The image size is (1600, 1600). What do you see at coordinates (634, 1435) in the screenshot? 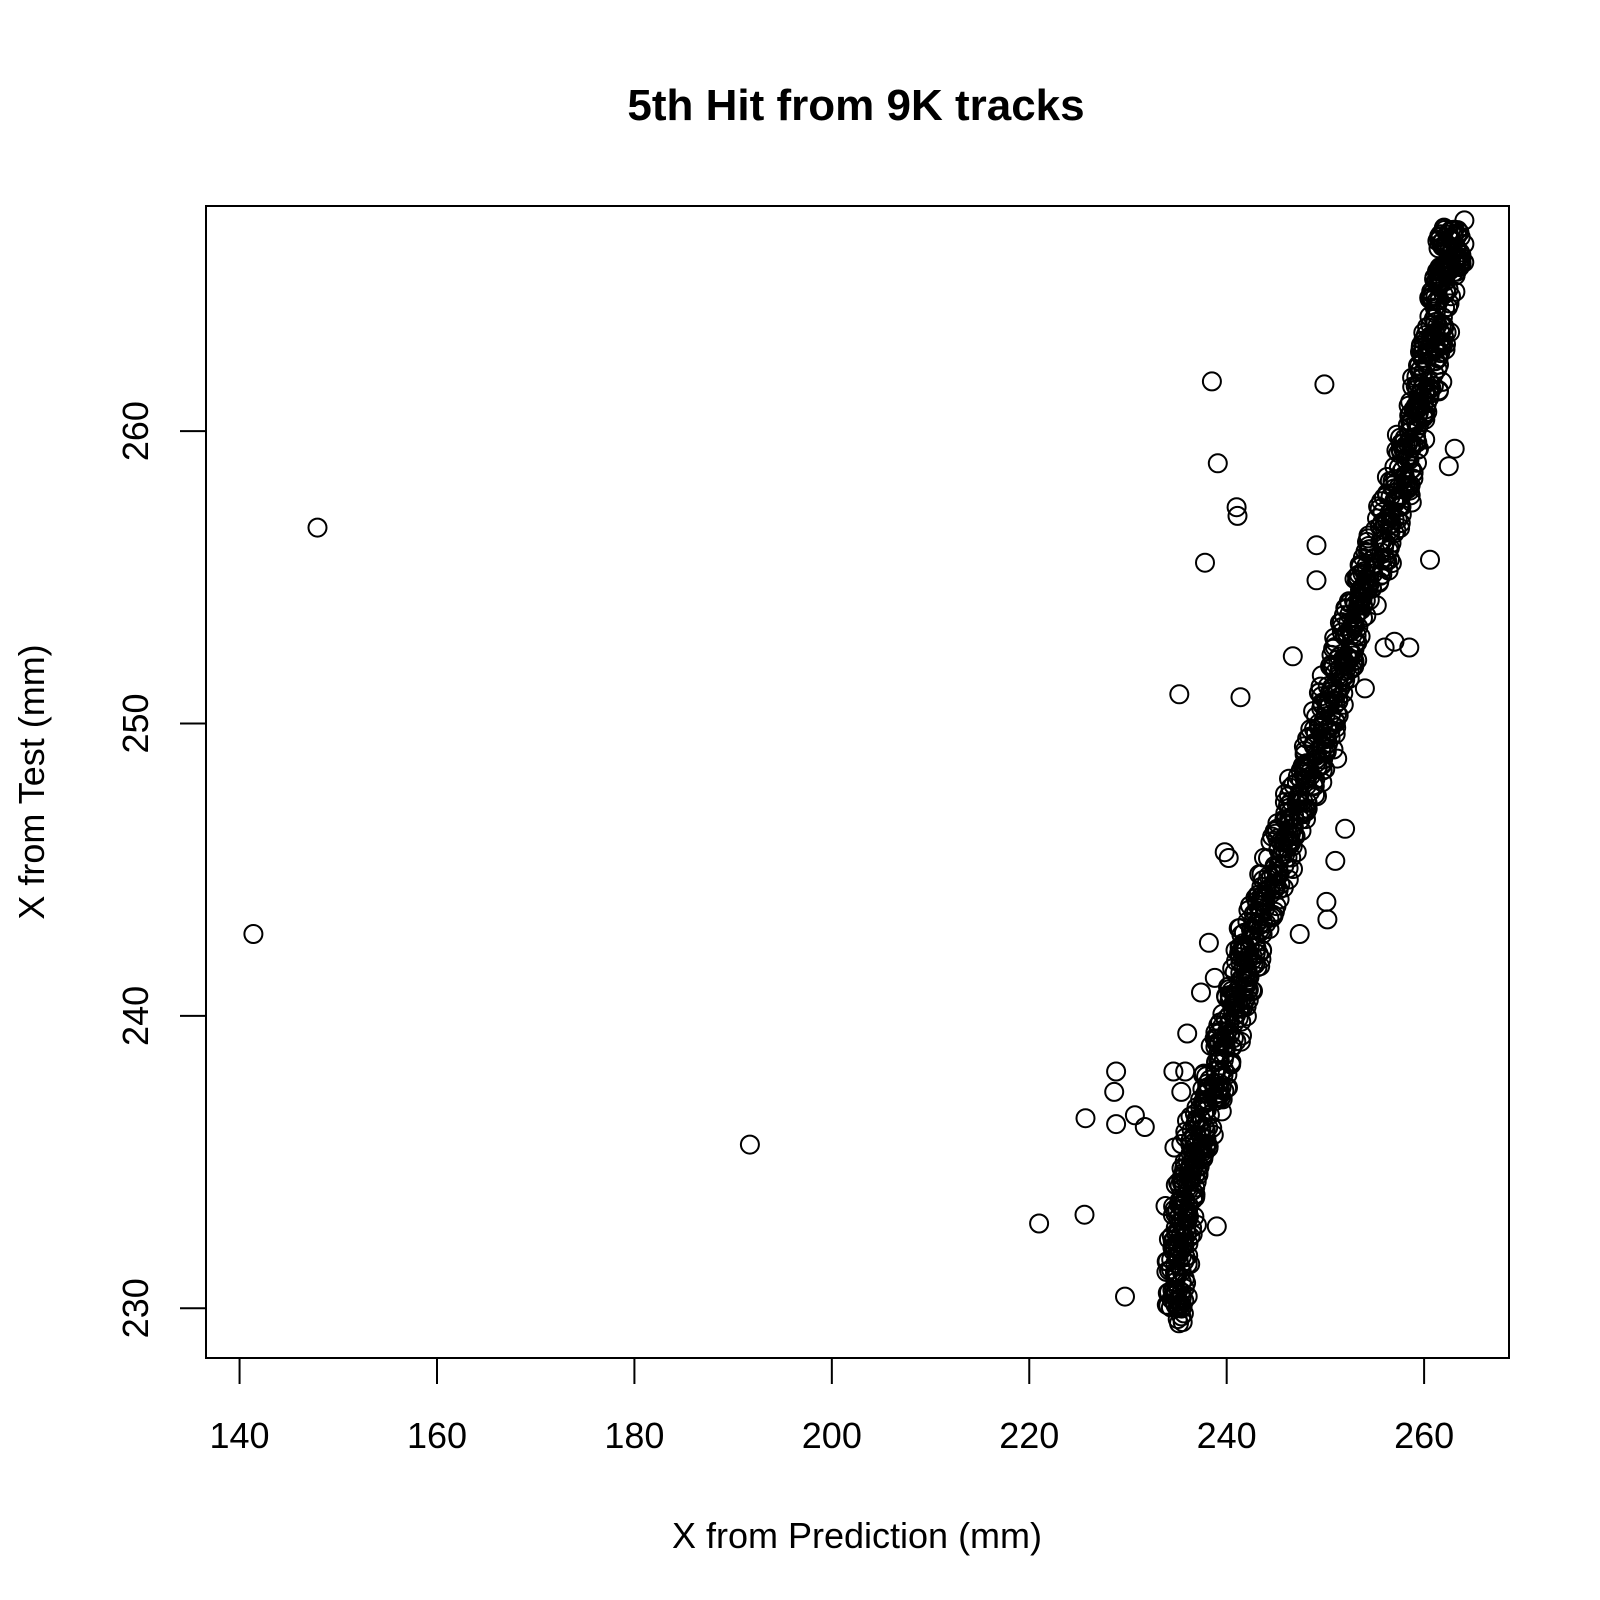
I see `x-tick-label: 180` at bounding box center [634, 1435].